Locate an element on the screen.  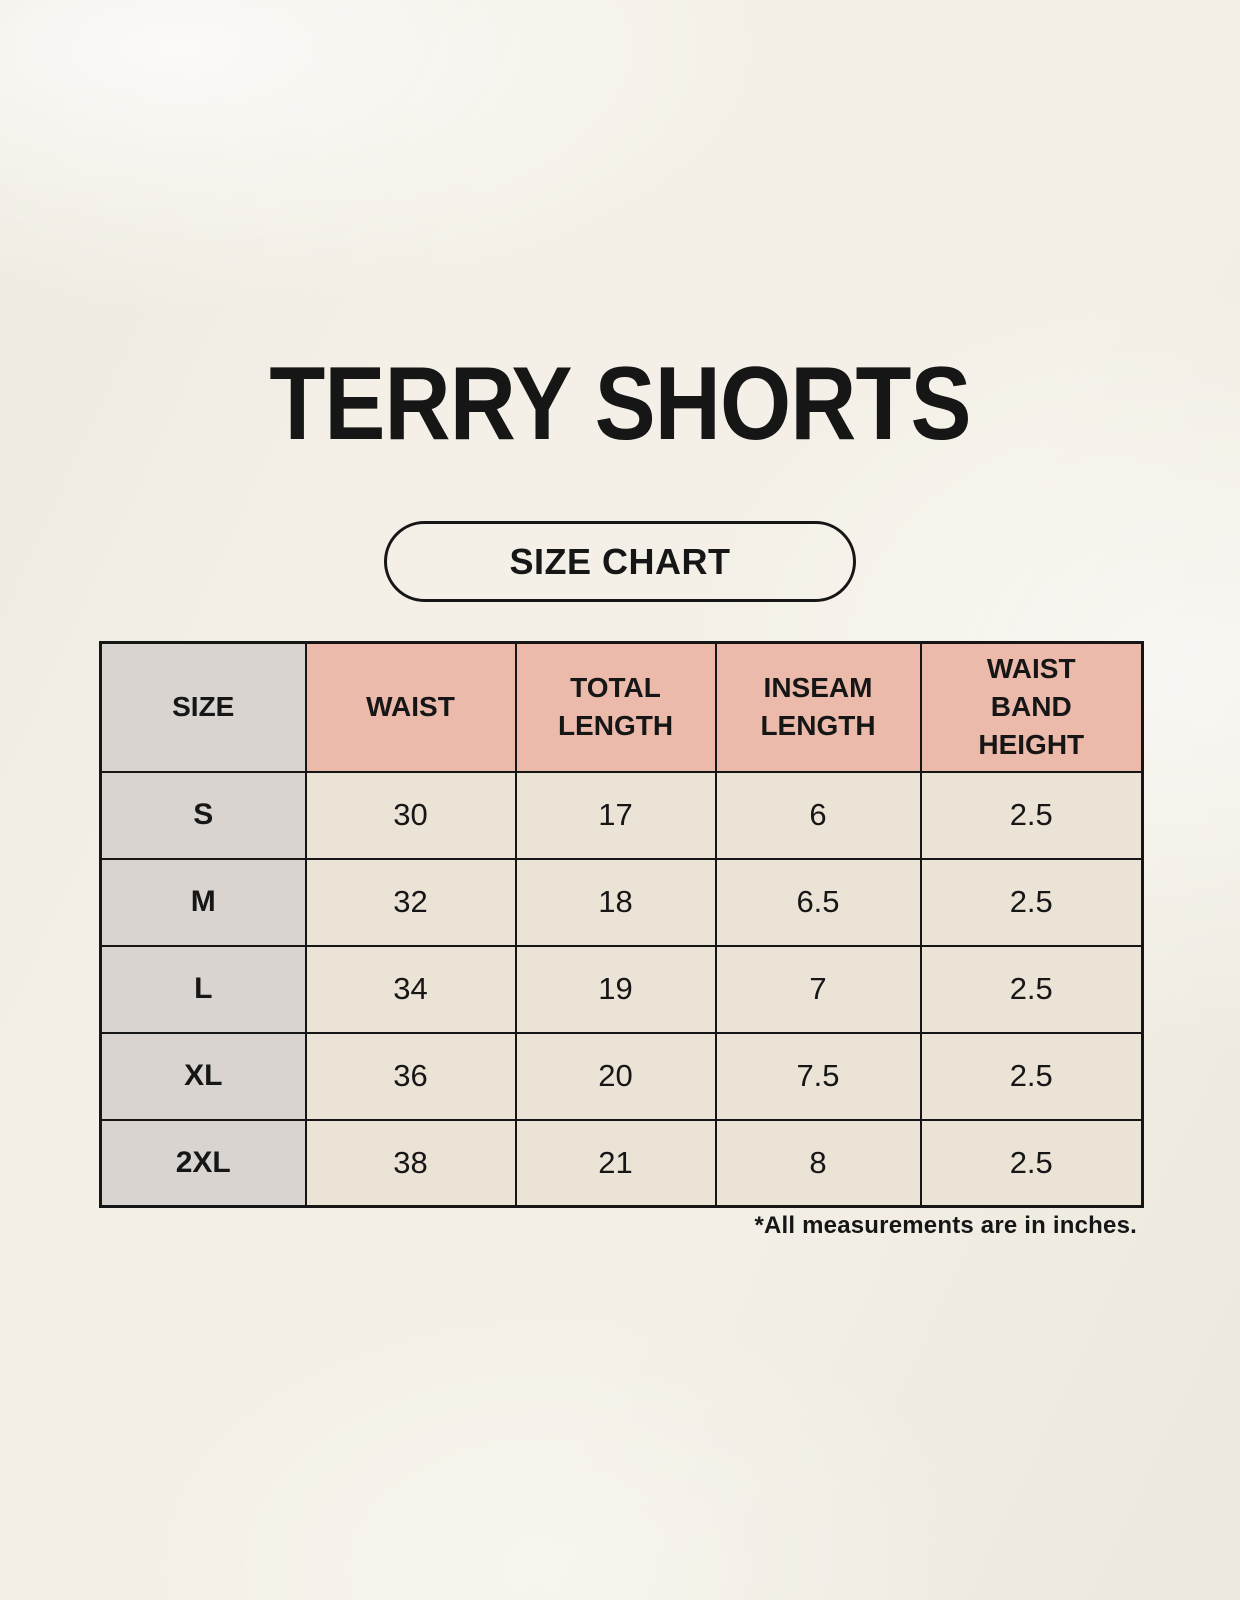
table-row-l: L 34 19 7 2.5 is located at coordinates (621, 989).